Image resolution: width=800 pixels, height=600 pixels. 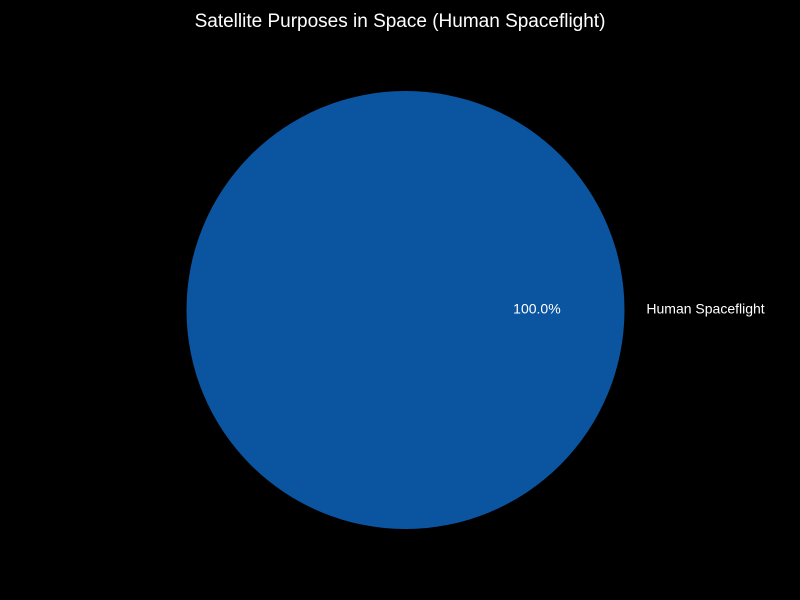 I want to click on slice-percent-label: 100.0%, so click(x=536, y=309).